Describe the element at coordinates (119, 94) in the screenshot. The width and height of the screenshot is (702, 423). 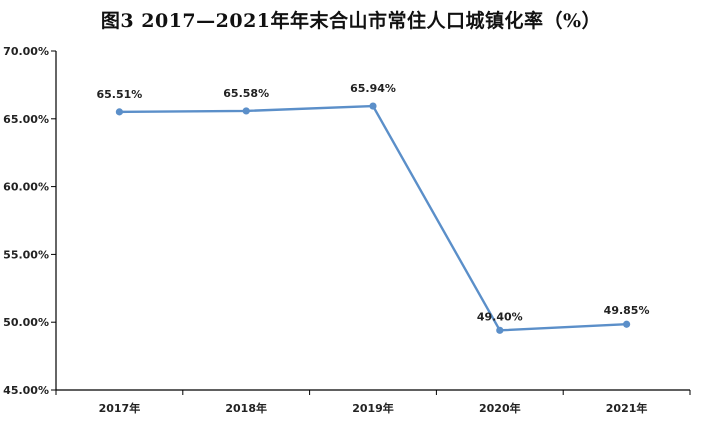
I see `data-label: 65.51%` at that location.